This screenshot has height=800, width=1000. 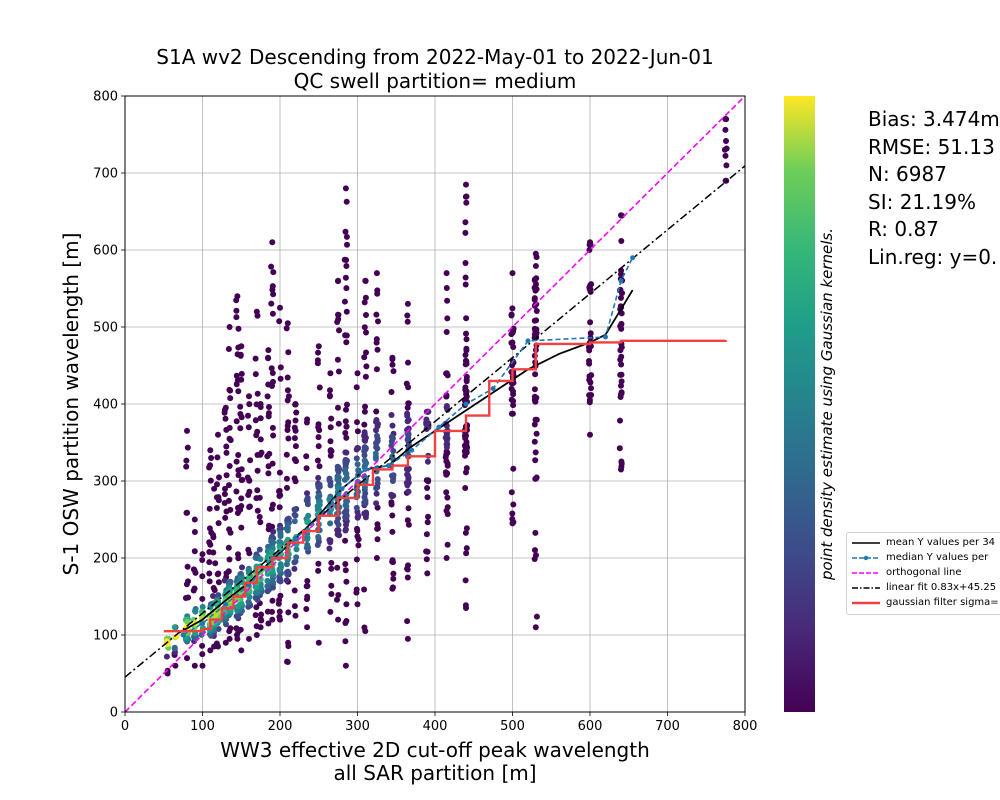 What do you see at coordinates (903, 229) in the screenshot?
I see `stat-r: R: 0.87` at bounding box center [903, 229].